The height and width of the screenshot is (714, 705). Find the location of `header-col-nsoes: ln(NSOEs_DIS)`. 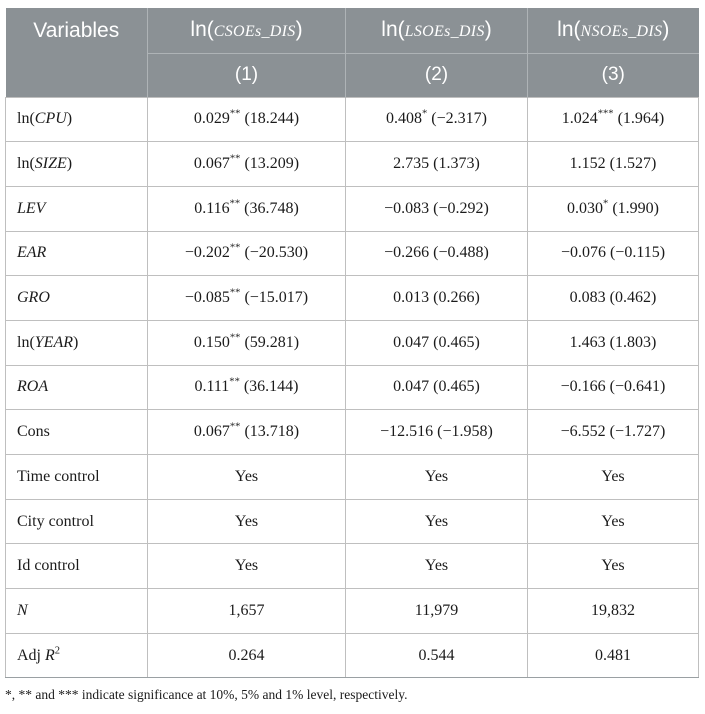

header-col-nsoes: ln(NSOEs_DIS) is located at coordinates (613, 30).